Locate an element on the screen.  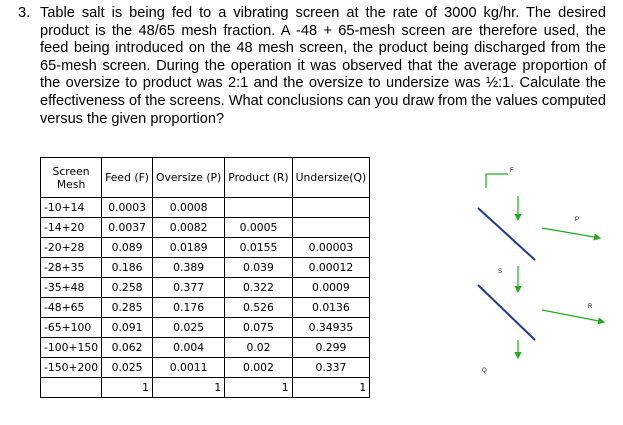
label-oversize: P is located at coordinates (577, 220).